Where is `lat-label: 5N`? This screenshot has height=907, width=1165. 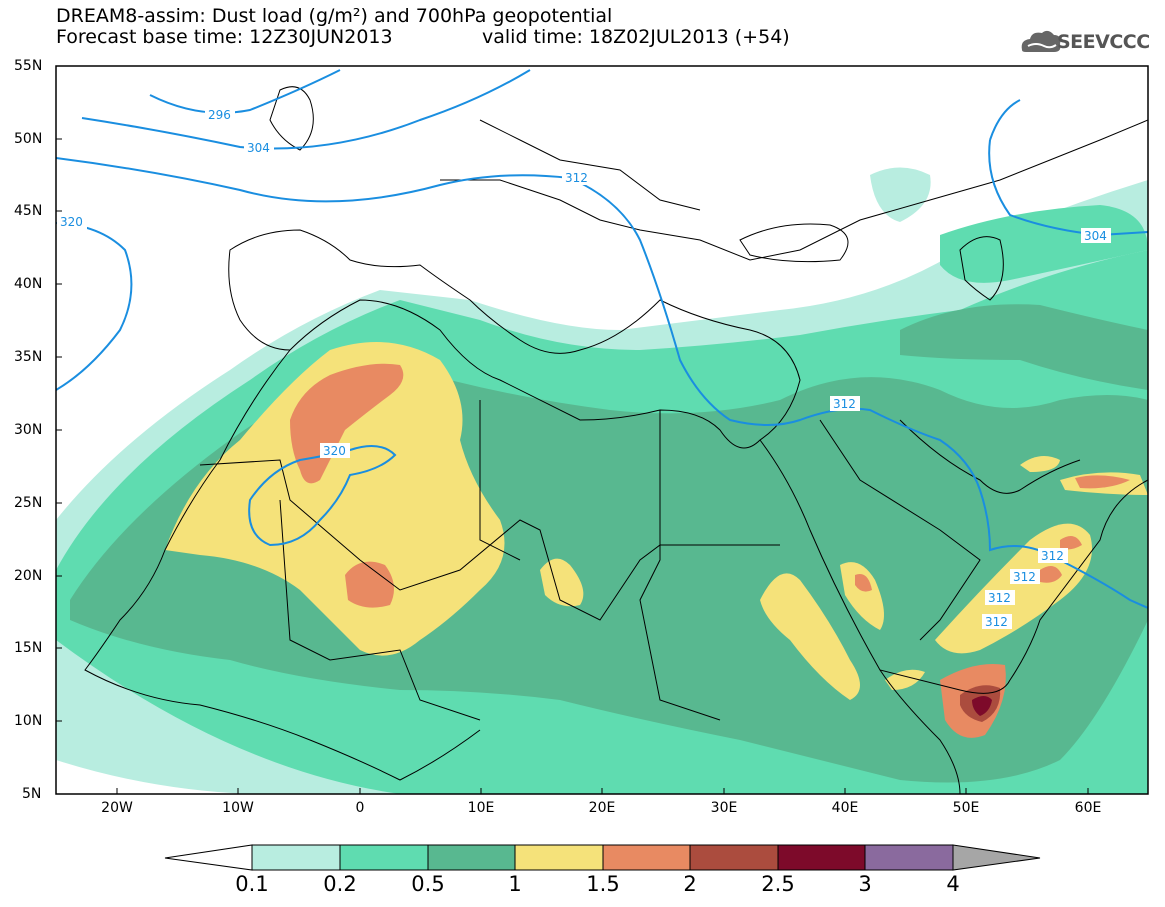 lat-label: 5N is located at coordinates (32, 794).